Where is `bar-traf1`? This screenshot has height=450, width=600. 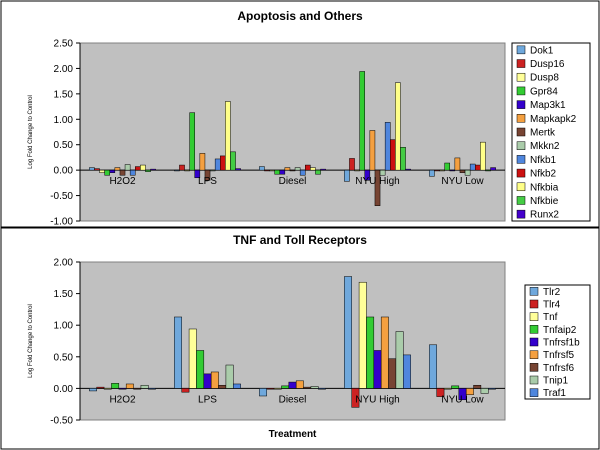
bar-traf1 is located at coordinates (492, 389).